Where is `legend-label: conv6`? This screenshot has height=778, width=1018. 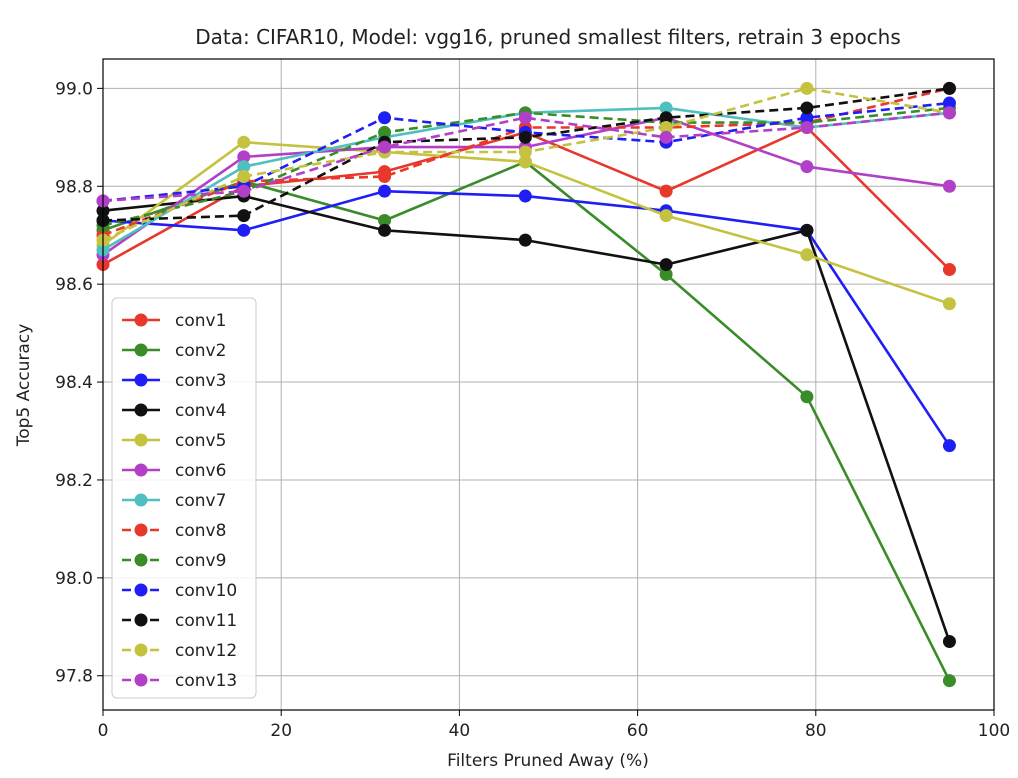 legend-label: conv6 is located at coordinates (200, 471).